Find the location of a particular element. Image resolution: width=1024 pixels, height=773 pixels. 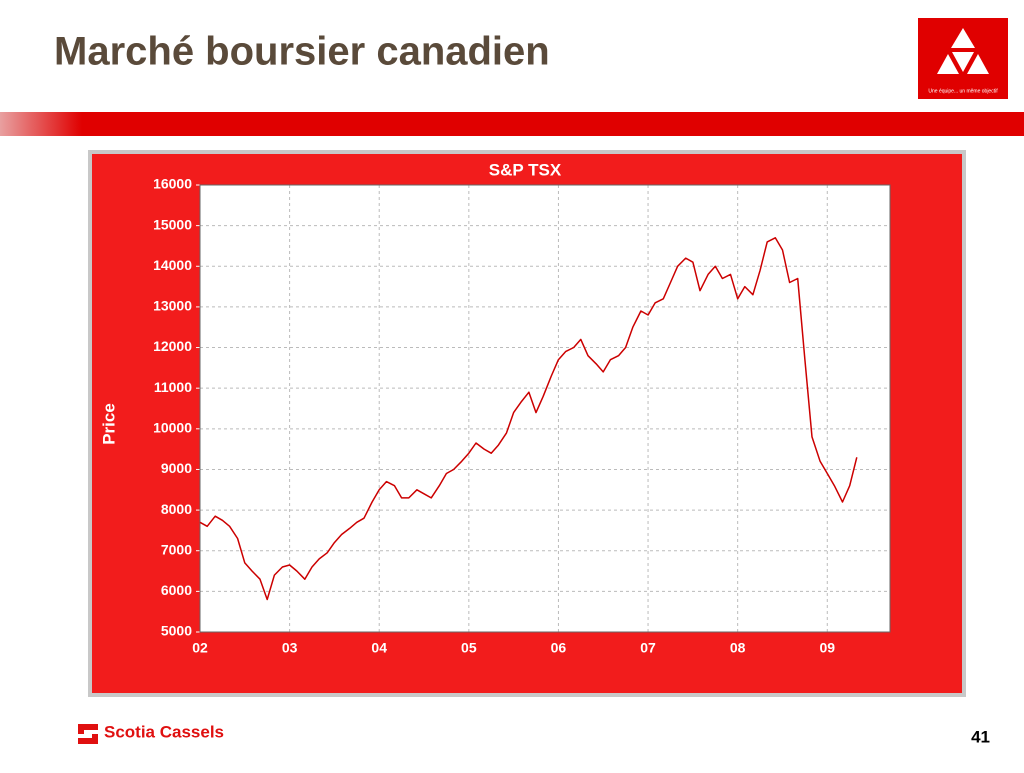

x-tick-label: 08 is located at coordinates (738, 648).